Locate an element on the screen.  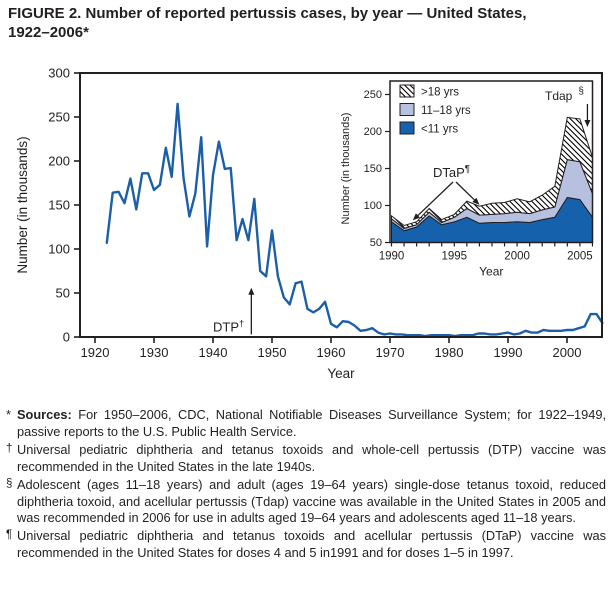
main-y-axis-label: Number (in thousands) is located at coordinates (22, 204).